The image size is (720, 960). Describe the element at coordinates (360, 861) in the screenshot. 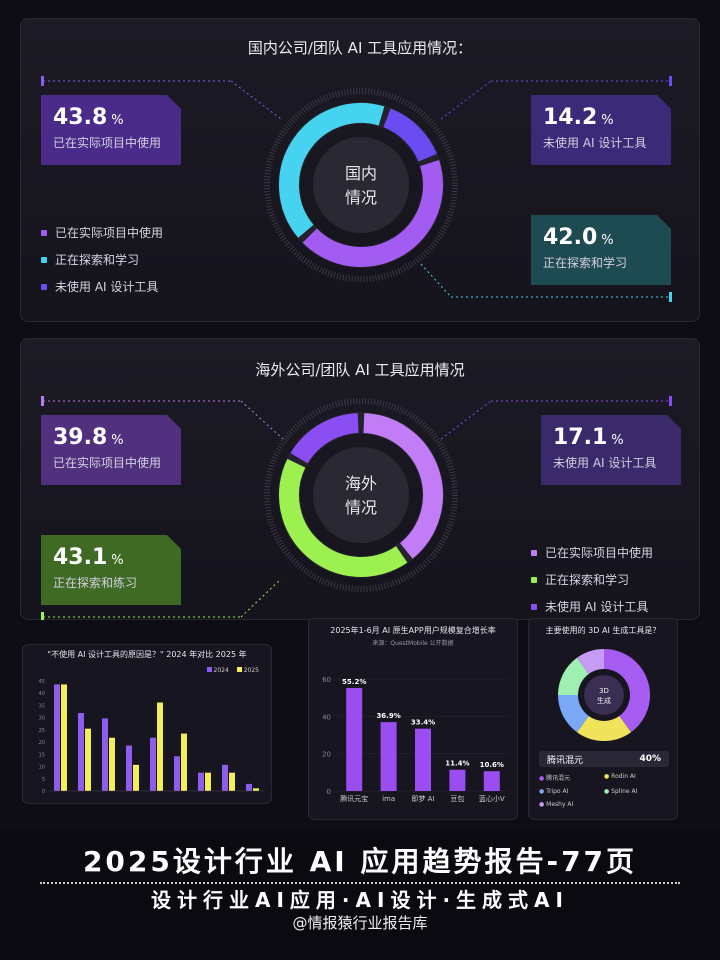

I see `banner-title: 2025设计行业 AI 应用趋势报告-77页` at that location.